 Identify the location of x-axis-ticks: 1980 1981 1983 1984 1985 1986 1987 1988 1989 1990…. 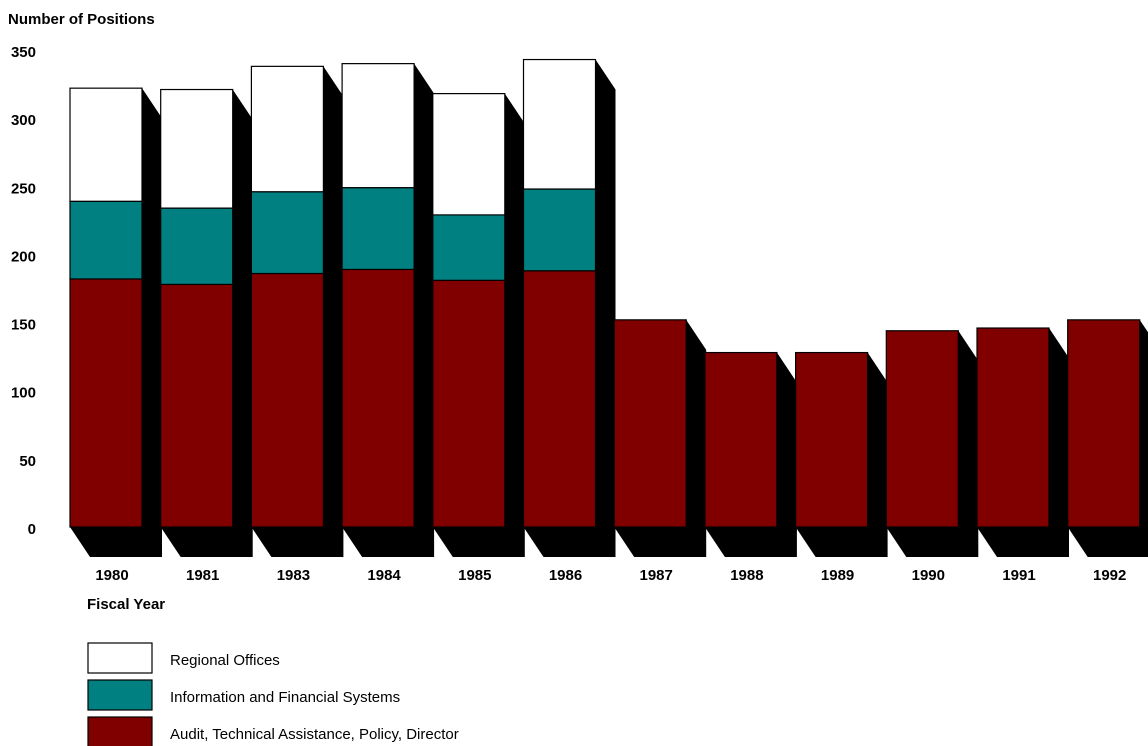
(610, 575).